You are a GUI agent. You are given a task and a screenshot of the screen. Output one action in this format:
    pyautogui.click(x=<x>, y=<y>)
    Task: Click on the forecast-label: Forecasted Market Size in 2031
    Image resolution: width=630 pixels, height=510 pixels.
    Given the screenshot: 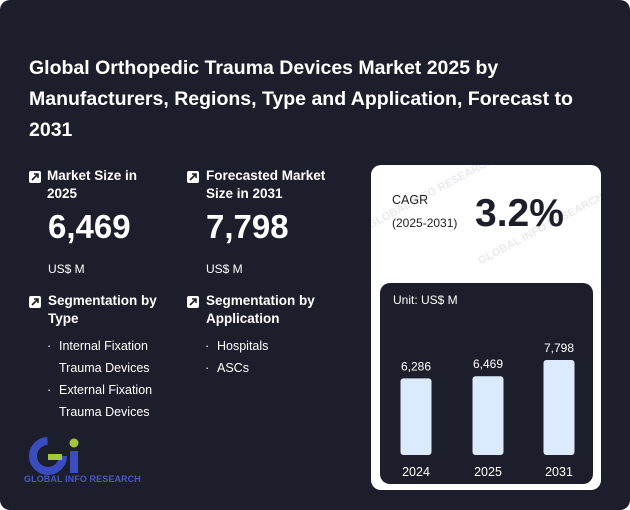 What is the action you would take?
    pyautogui.click(x=266, y=184)
    